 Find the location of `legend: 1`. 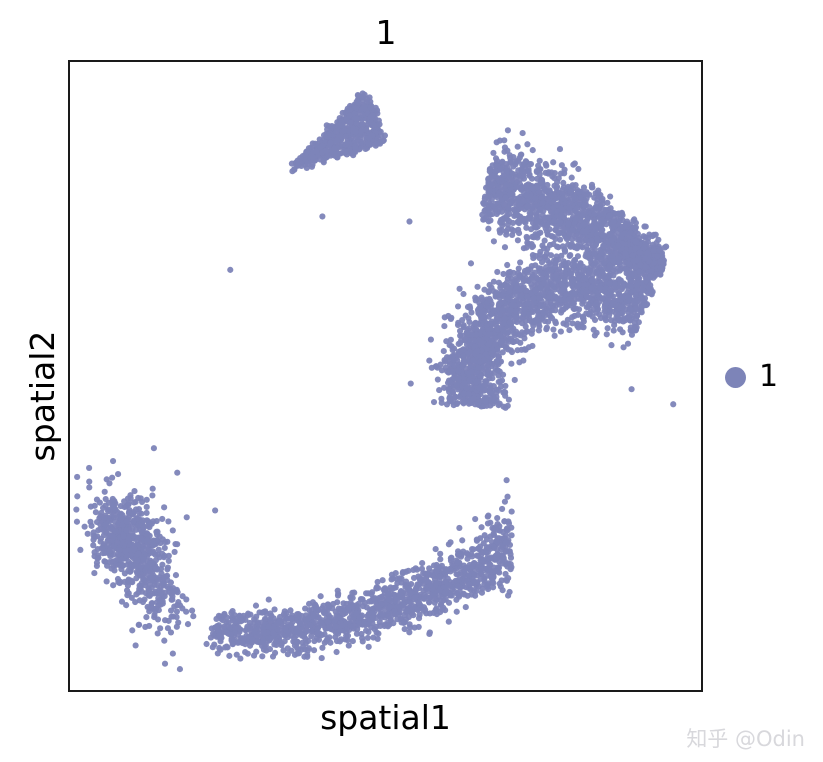

legend: 1 is located at coordinates (751, 377).